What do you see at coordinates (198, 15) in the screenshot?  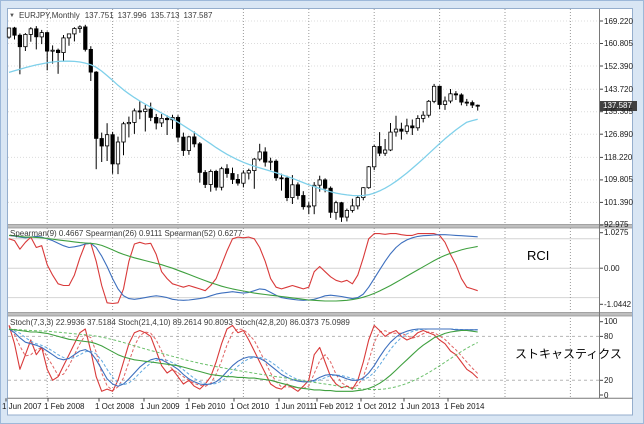 I see `ohlc-close: 137.587` at bounding box center [198, 15].